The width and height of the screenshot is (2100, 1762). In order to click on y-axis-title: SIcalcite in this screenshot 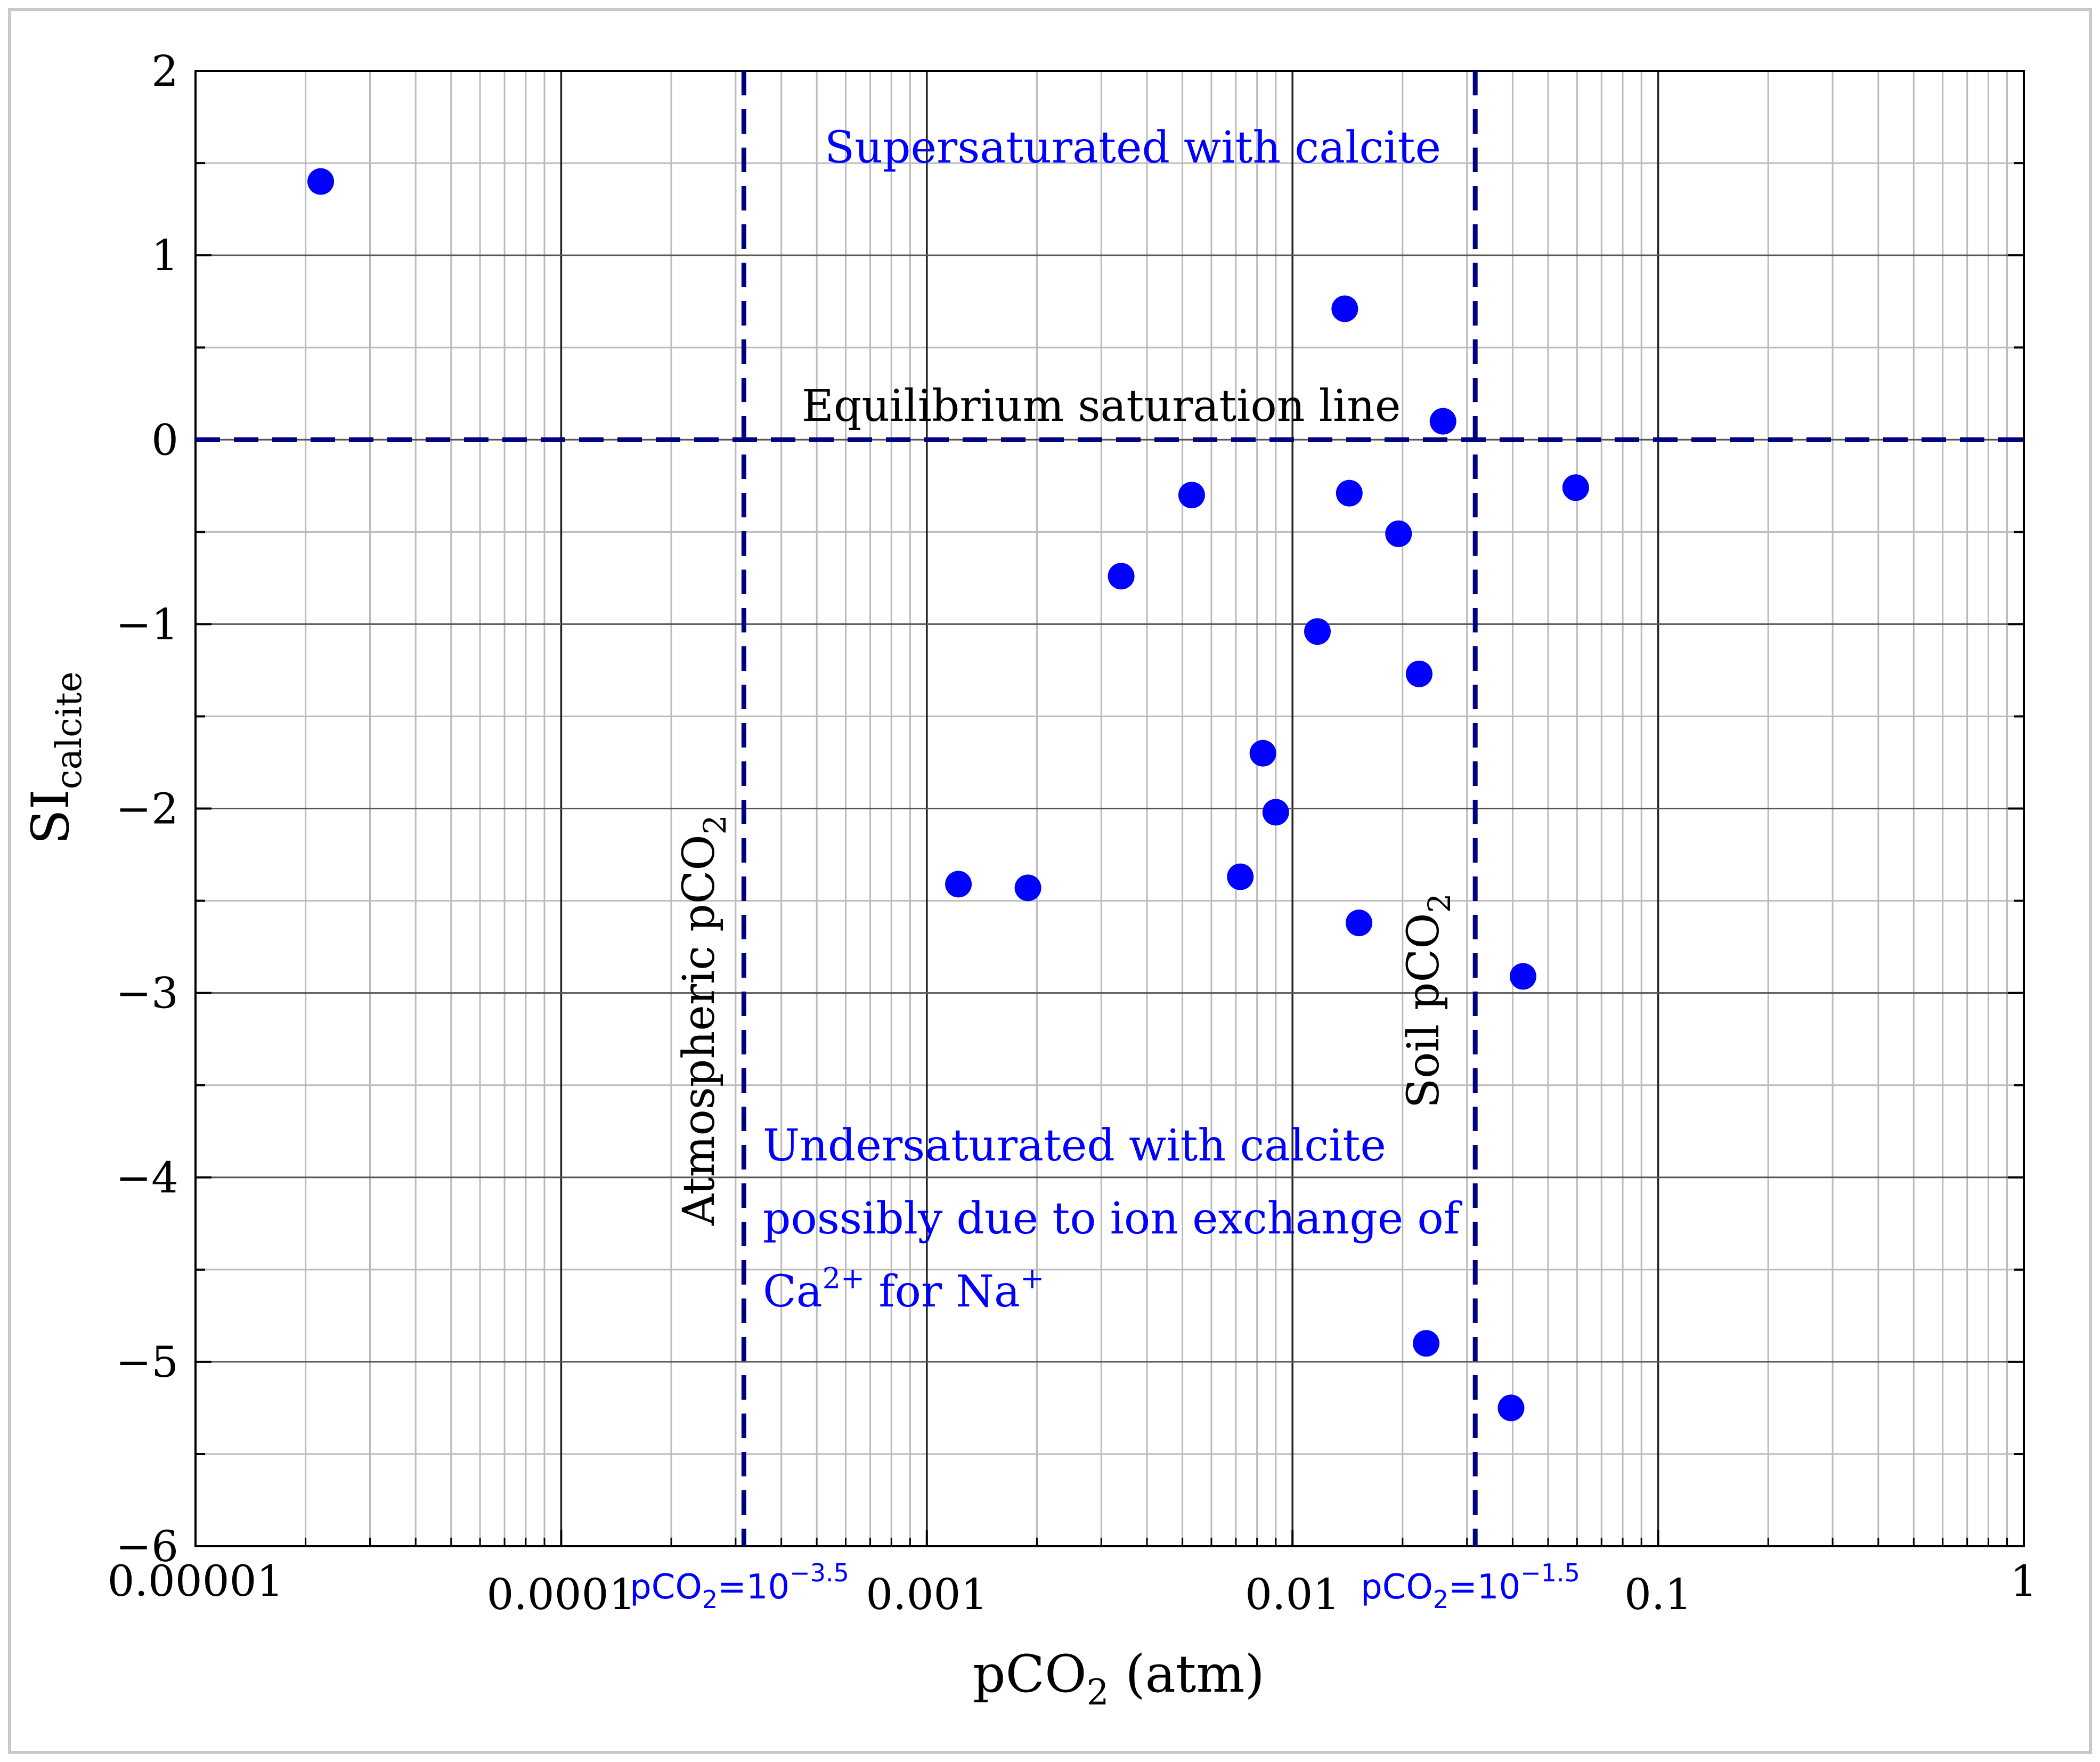, I will do `click(55, 758)`.